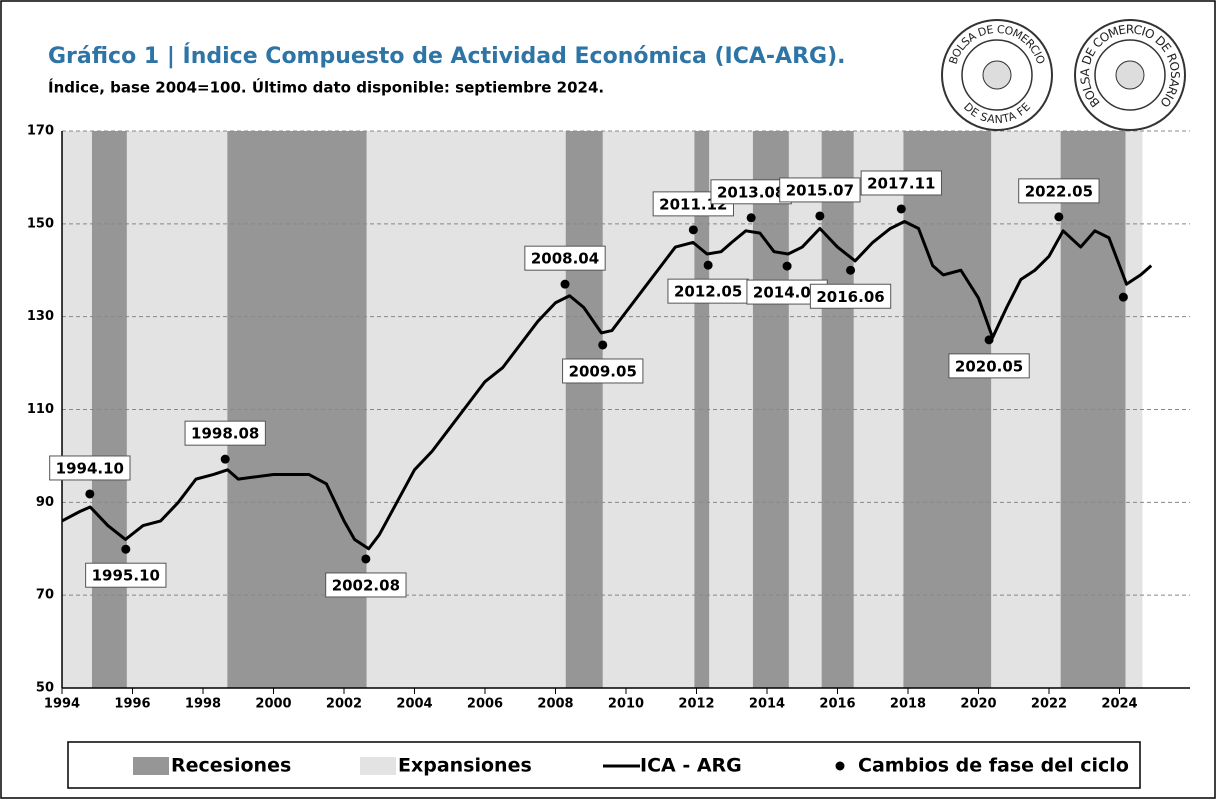 The height and width of the screenshot is (800, 1217). What do you see at coordinates (693, 204) in the screenshot?
I see `turning-point-label: 2011.12` at bounding box center [693, 204].